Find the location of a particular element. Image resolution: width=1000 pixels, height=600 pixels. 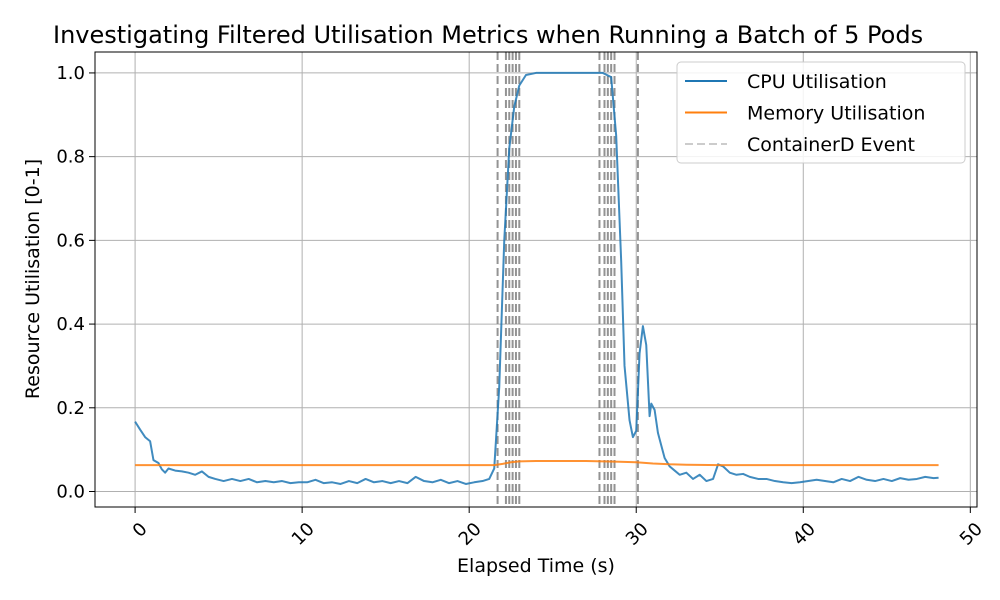

legend-label-memory-utilisation: Memory Utilisation is located at coordinates (836, 114).